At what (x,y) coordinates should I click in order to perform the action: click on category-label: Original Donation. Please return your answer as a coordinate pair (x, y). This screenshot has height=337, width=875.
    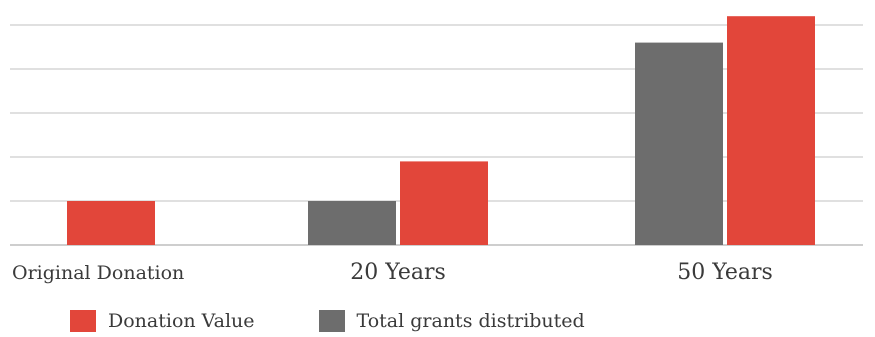
    Looking at the image, I should click on (98, 273).